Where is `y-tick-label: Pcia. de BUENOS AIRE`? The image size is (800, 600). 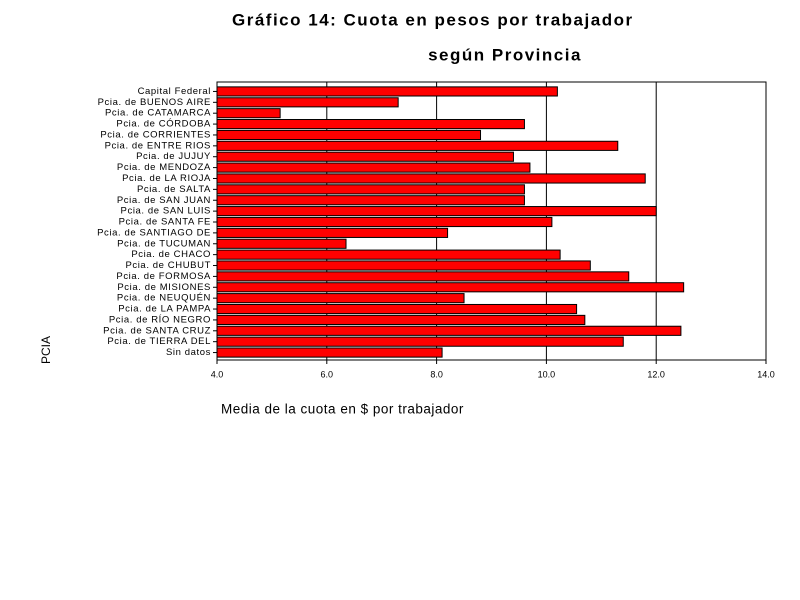 y-tick-label: Pcia. de BUENOS AIRE is located at coordinates (154, 102).